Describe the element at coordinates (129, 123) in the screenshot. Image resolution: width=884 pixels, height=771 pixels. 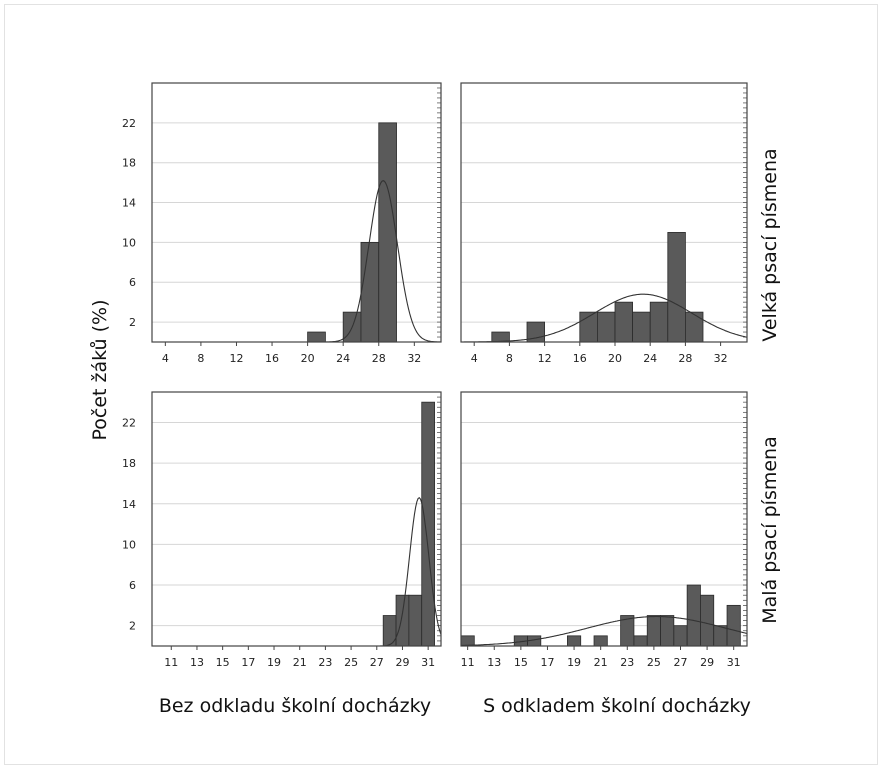
I see `panel-upper-left-y-tick-label: 22` at that location.